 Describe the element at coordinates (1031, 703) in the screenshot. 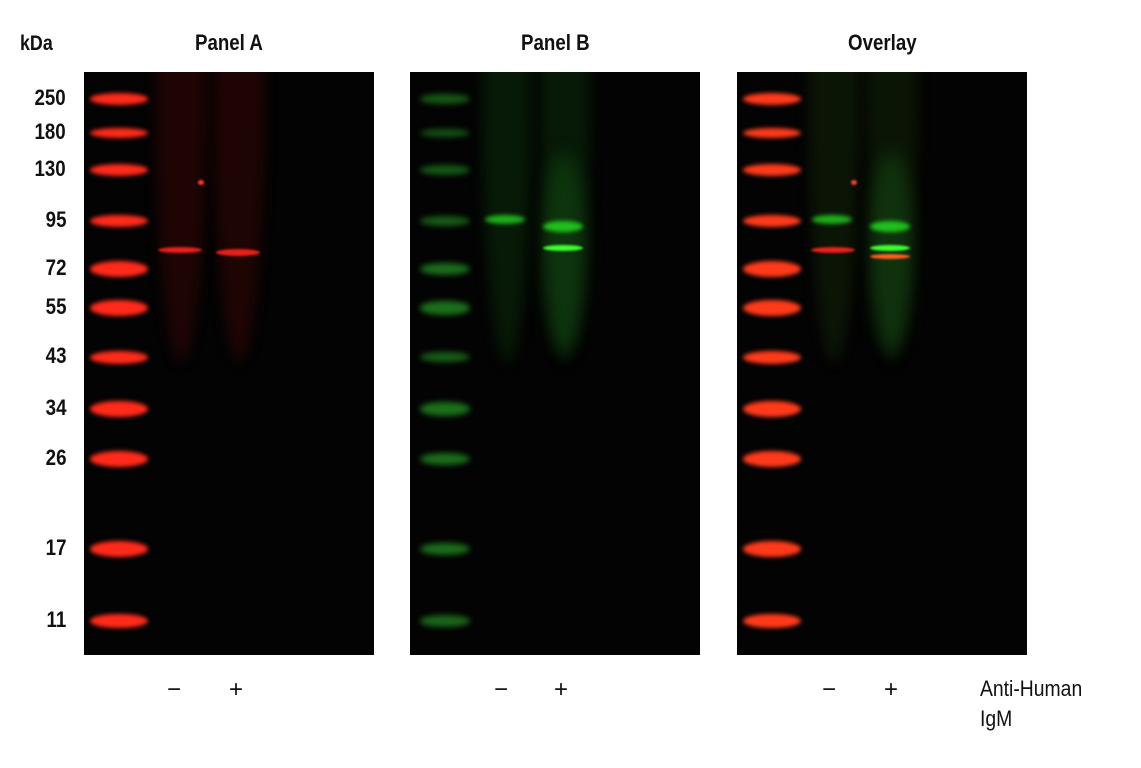

I see `treatment-label: Anti-Human IgM` at that location.